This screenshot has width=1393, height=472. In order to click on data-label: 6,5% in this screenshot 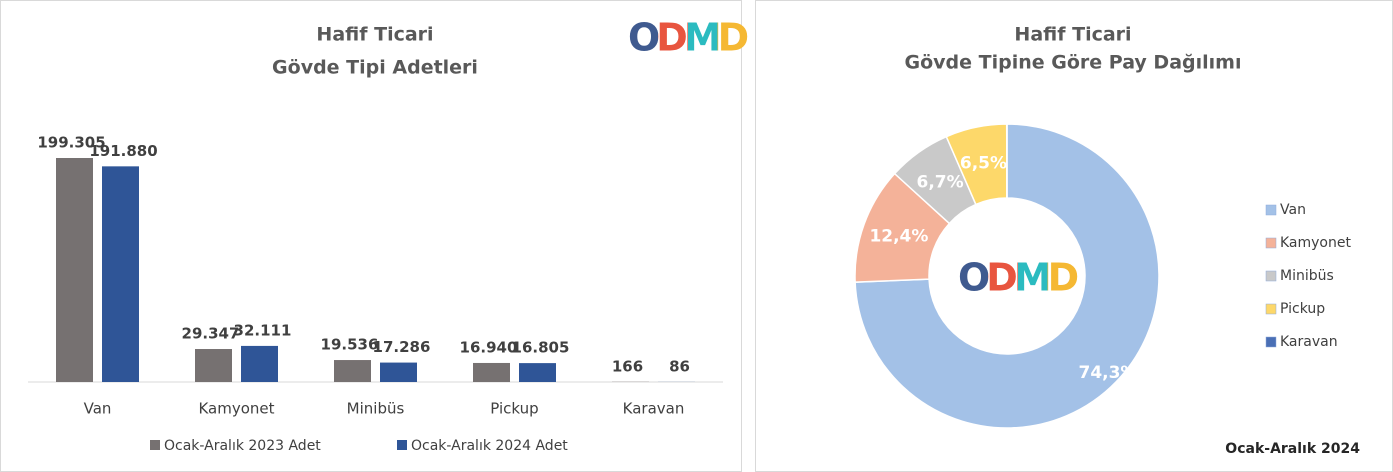, I will do `click(983, 163)`.